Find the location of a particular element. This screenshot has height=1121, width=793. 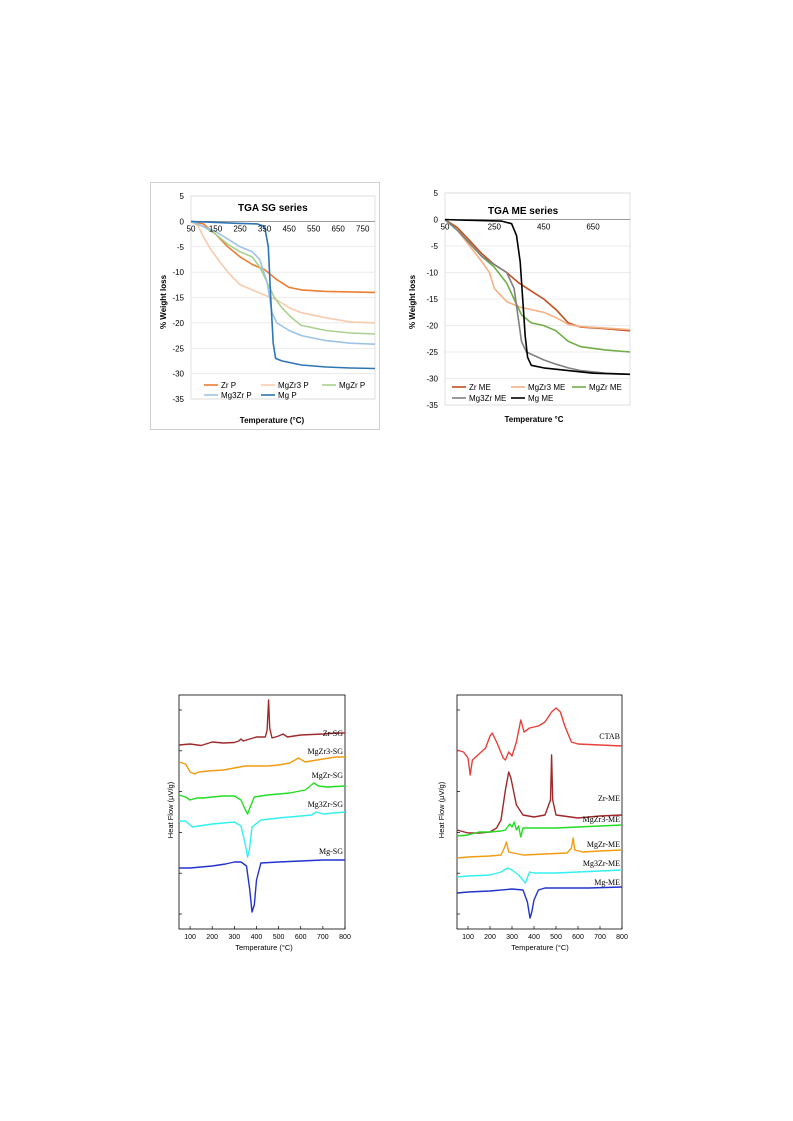

x-tick-label: 550 is located at coordinates (314, 228).